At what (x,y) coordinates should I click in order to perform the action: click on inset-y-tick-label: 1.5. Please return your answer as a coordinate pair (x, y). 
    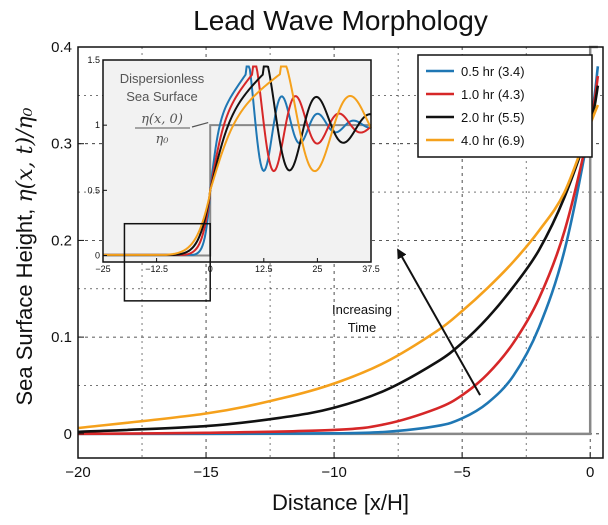
    Looking at the image, I should click on (93, 60).